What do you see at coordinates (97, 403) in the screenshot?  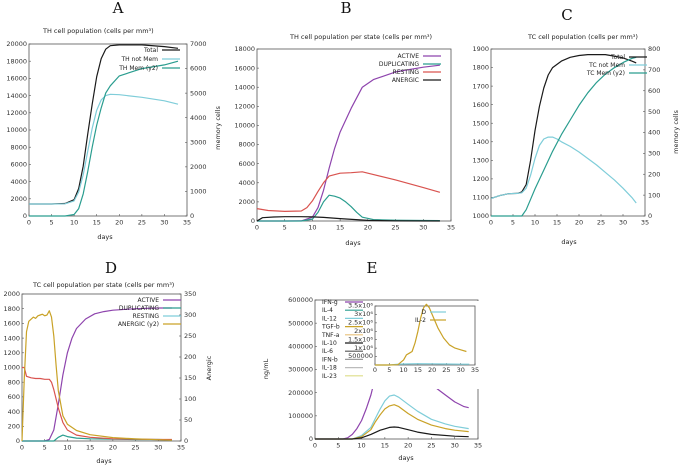 I see `d-series-resting` at bounding box center [97, 403].